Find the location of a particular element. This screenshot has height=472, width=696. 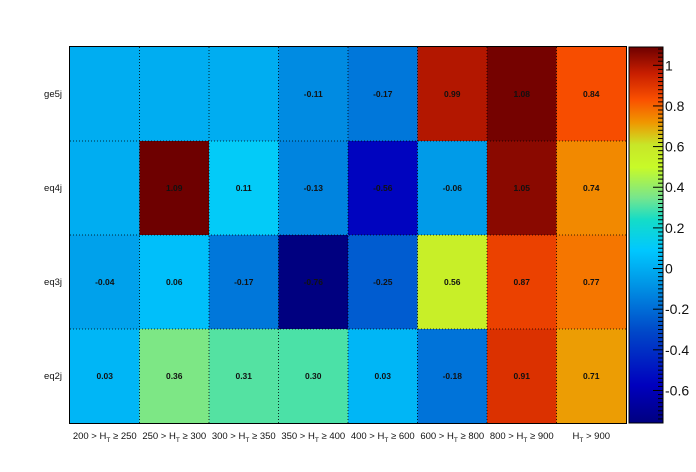

cell-value-label: 0.06 is located at coordinates (174, 282).